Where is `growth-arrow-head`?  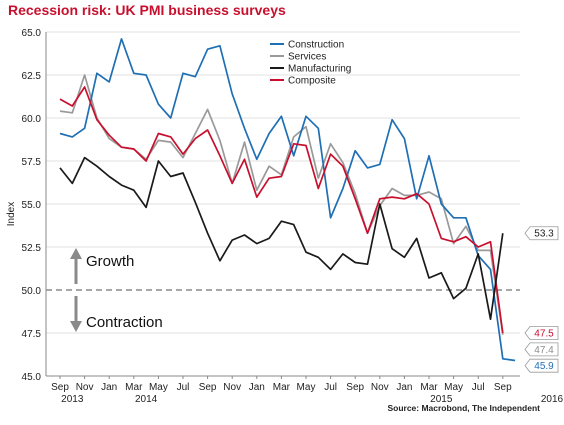 growth-arrow-head is located at coordinates (76, 253).